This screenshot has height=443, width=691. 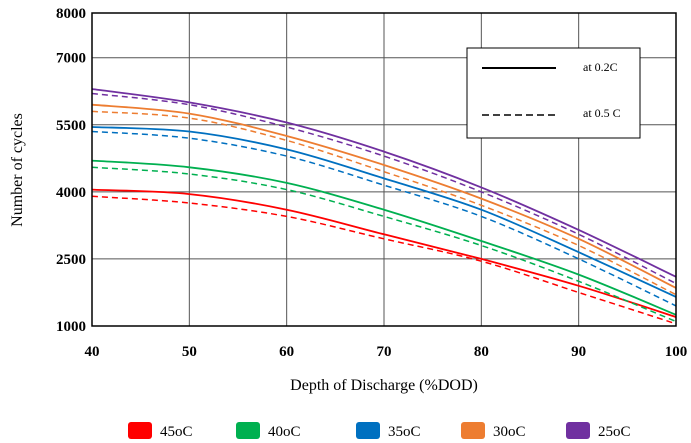 What do you see at coordinates (614, 432) in the screenshot?
I see `legend-label-25: 25oC` at bounding box center [614, 432].